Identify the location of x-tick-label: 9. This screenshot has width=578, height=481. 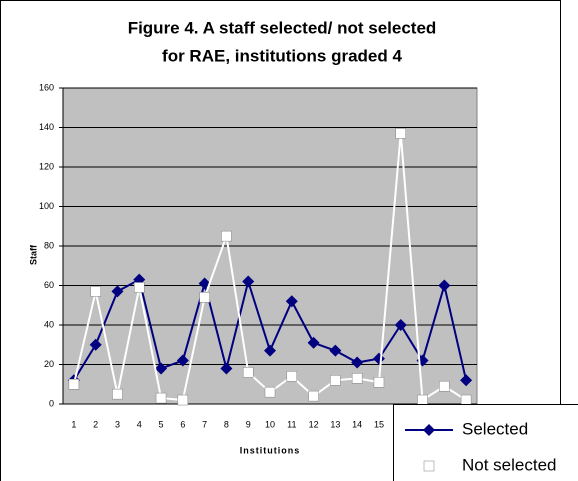
(248, 424).